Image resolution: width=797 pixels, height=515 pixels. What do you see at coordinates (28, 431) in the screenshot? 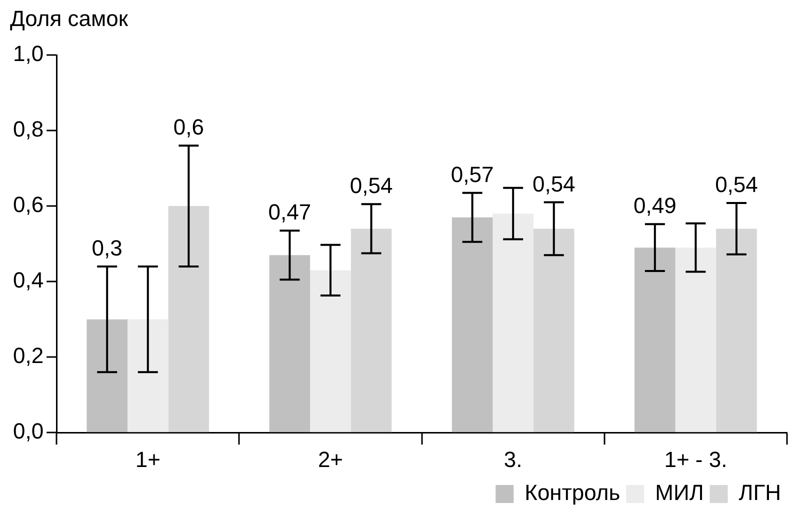
I see `y-tick-label: 0,0` at bounding box center [28, 431].